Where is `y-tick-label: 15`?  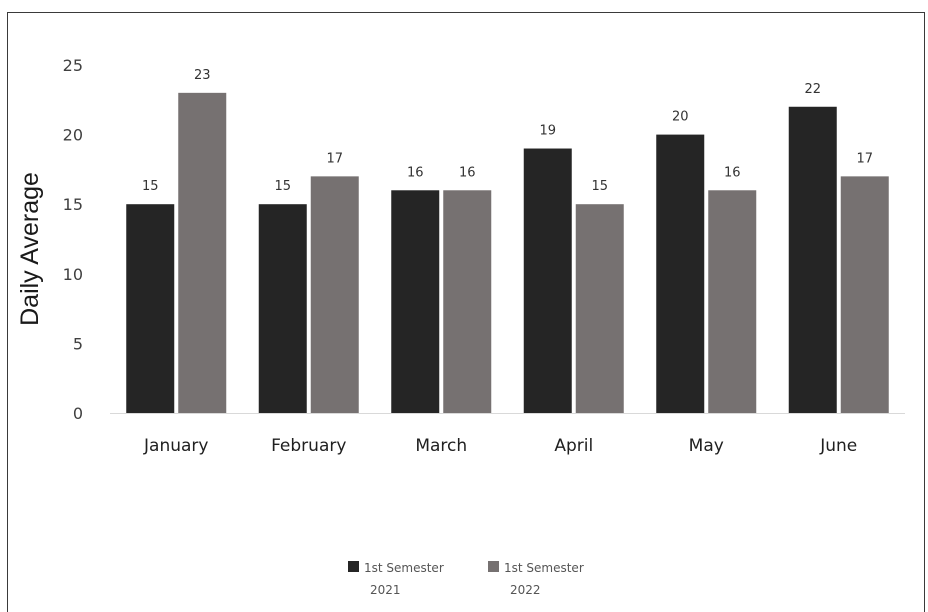 y-tick-label: 15 is located at coordinates (73, 204).